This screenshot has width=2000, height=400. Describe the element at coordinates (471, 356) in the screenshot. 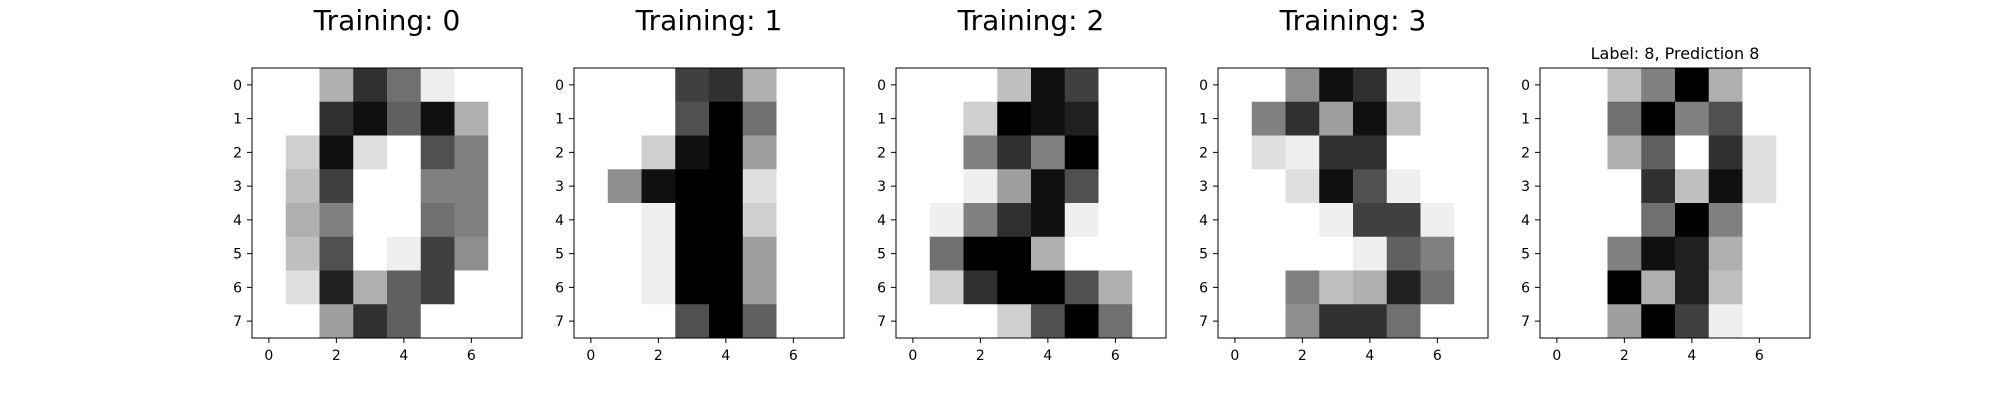

I see `x-tick-label: 6` at that location.